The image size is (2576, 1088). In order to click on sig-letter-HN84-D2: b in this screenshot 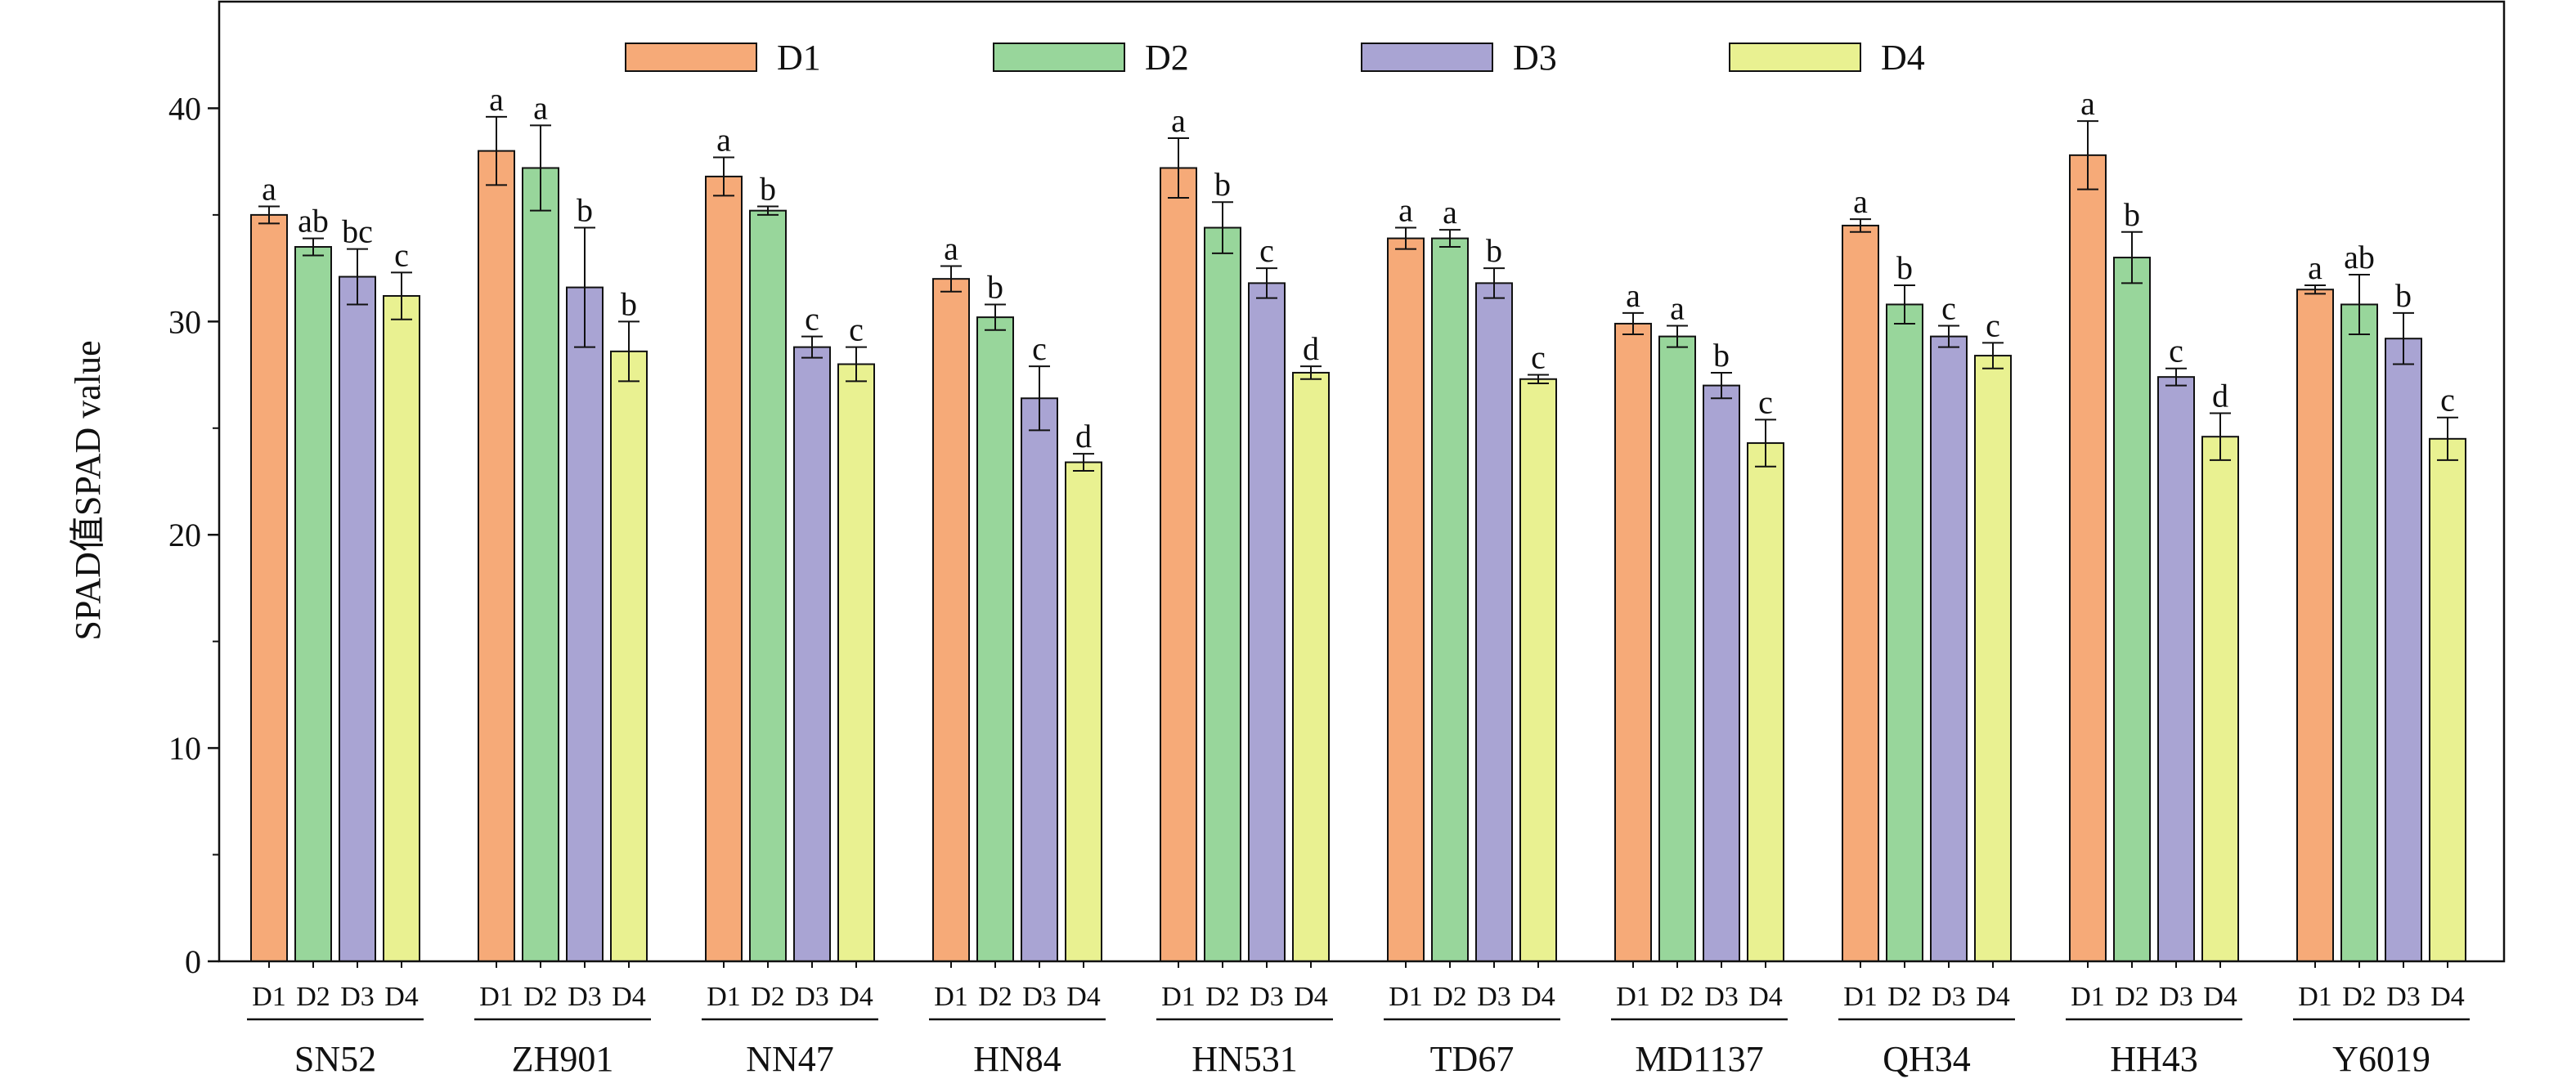, I will do `click(995, 286)`.